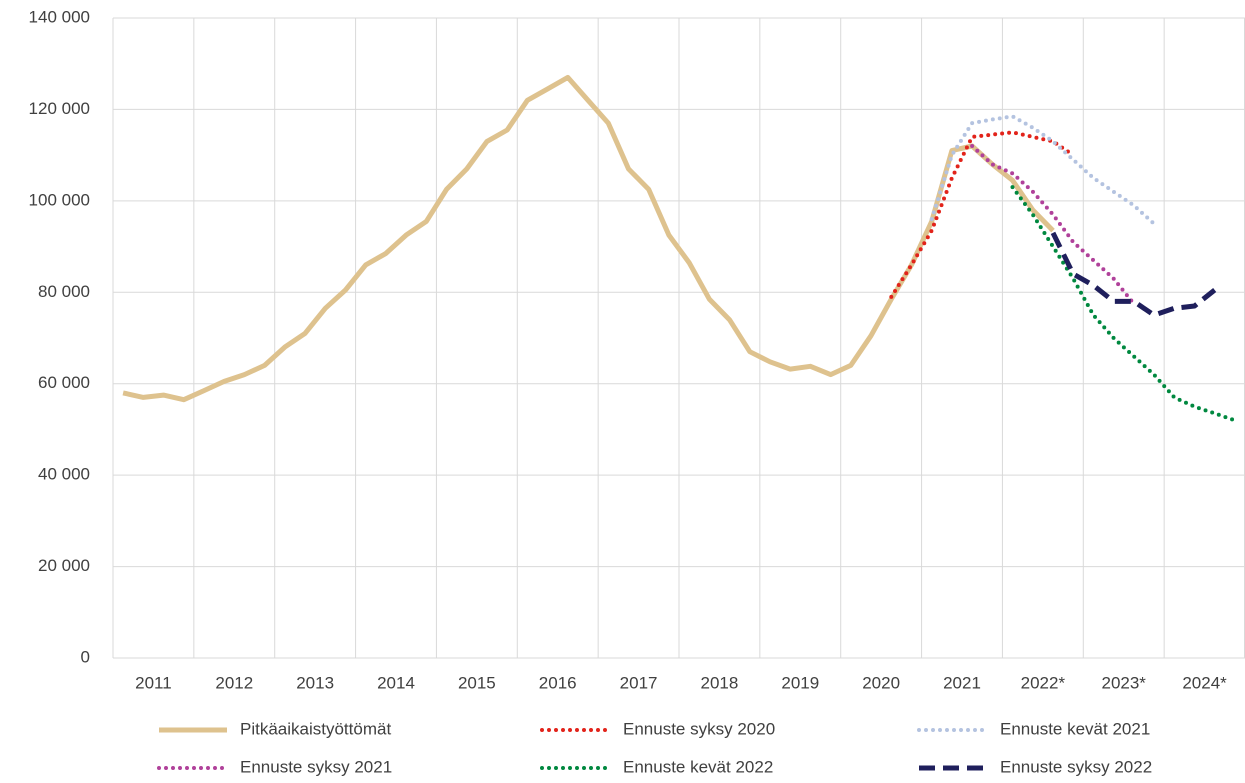  What do you see at coordinates (720, 682) in the screenshot?
I see `x-tick-label: 2018` at bounding box center [720, 682].